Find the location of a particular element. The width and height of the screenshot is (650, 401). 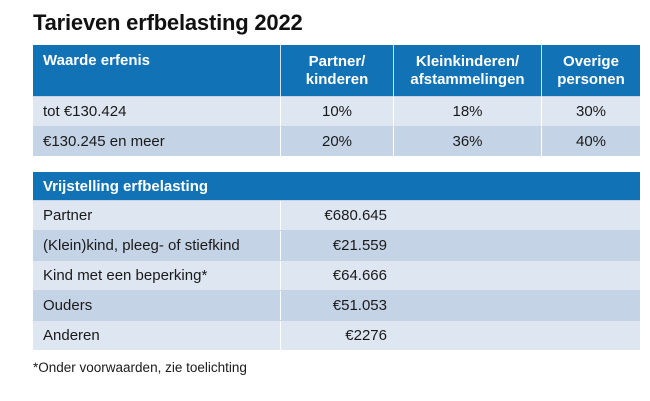

exemption-value: €680.645 is located at coordinates (336, 215).